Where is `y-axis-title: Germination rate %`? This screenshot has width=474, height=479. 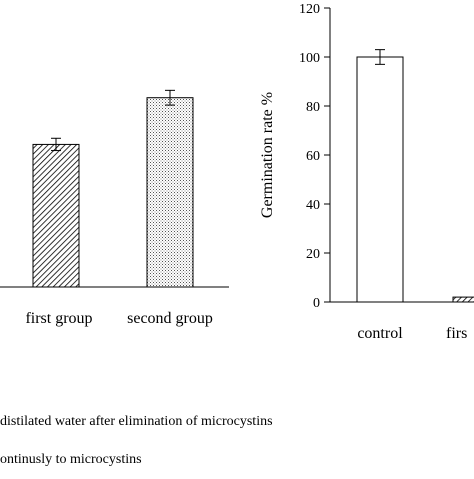
y-axis-title: Germination rate % is located at coordinates (267, 155).